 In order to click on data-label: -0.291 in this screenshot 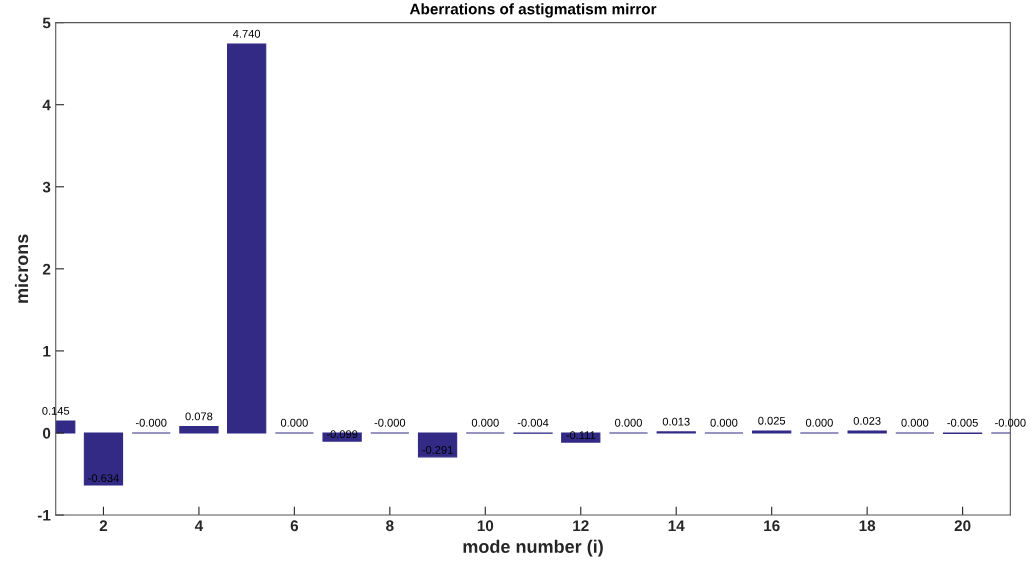, I will do `click(437, 449)`.